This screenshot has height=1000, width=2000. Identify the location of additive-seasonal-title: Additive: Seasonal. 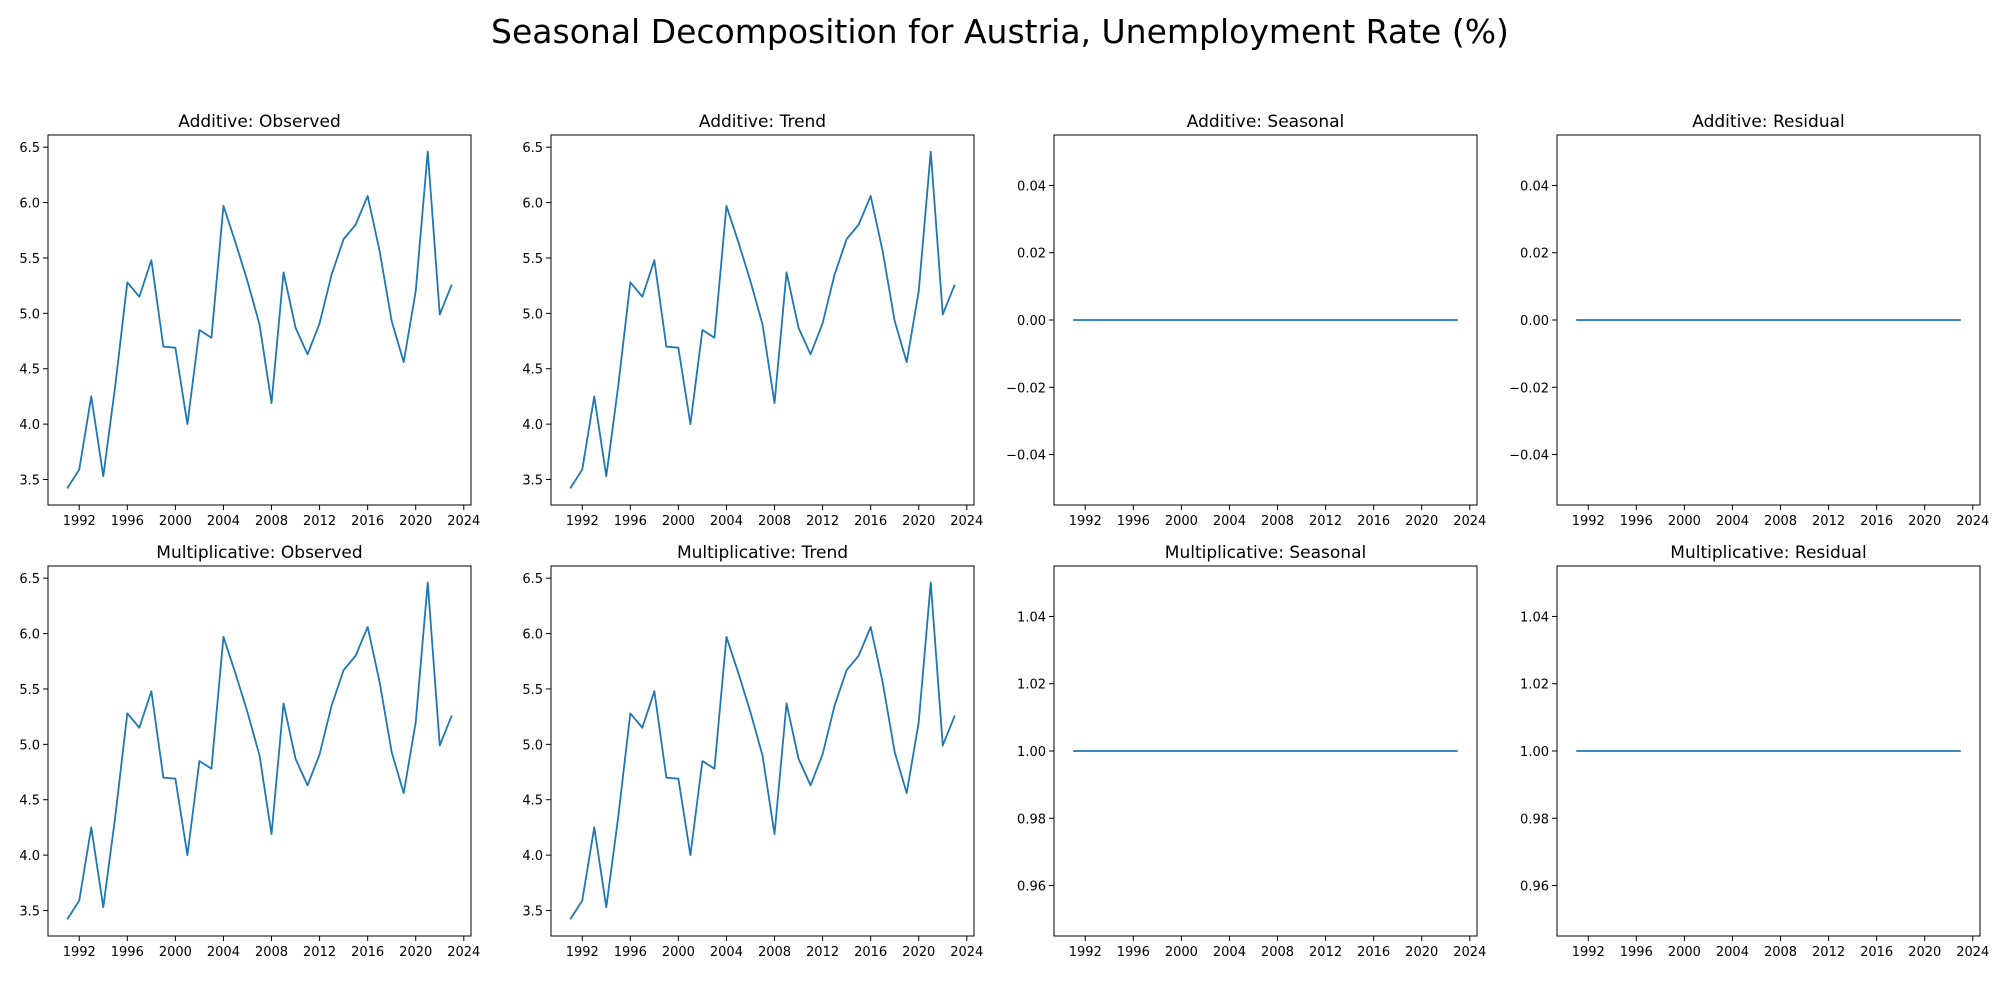
(1266, 122).